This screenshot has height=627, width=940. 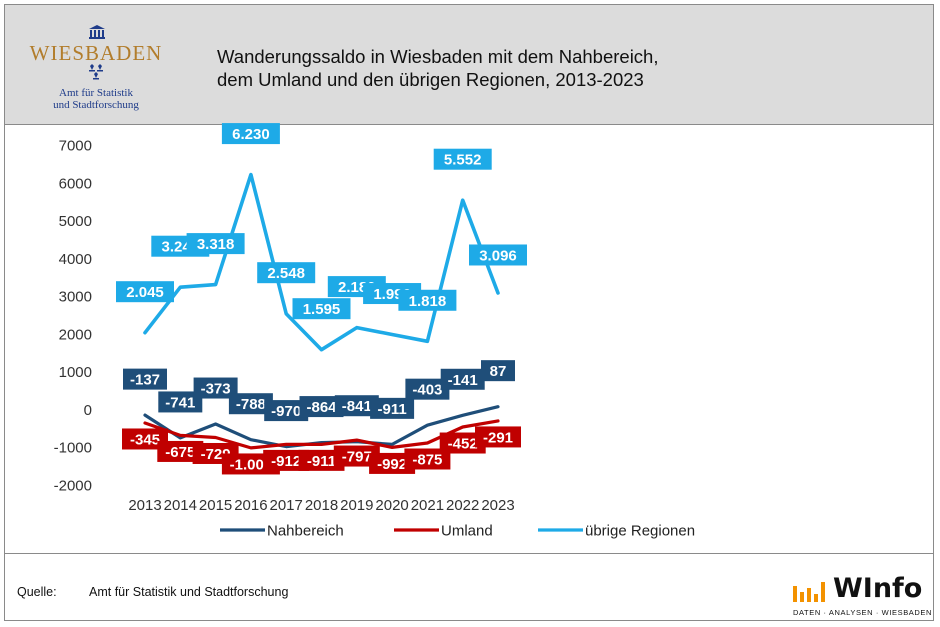 I want to click on y-tick-label: 6000, so click(x=75, y=183).